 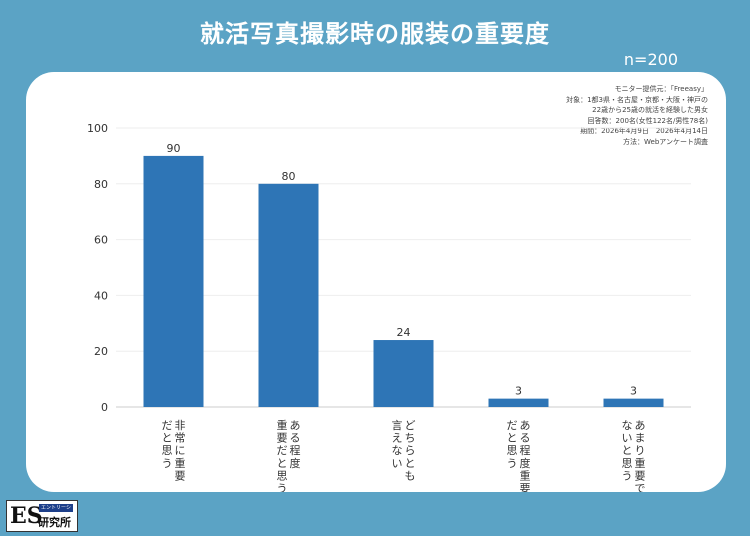 I want to click on meta-line: 期間：2026年4月9日 2026年4月14日, so click(x=644, y=131).